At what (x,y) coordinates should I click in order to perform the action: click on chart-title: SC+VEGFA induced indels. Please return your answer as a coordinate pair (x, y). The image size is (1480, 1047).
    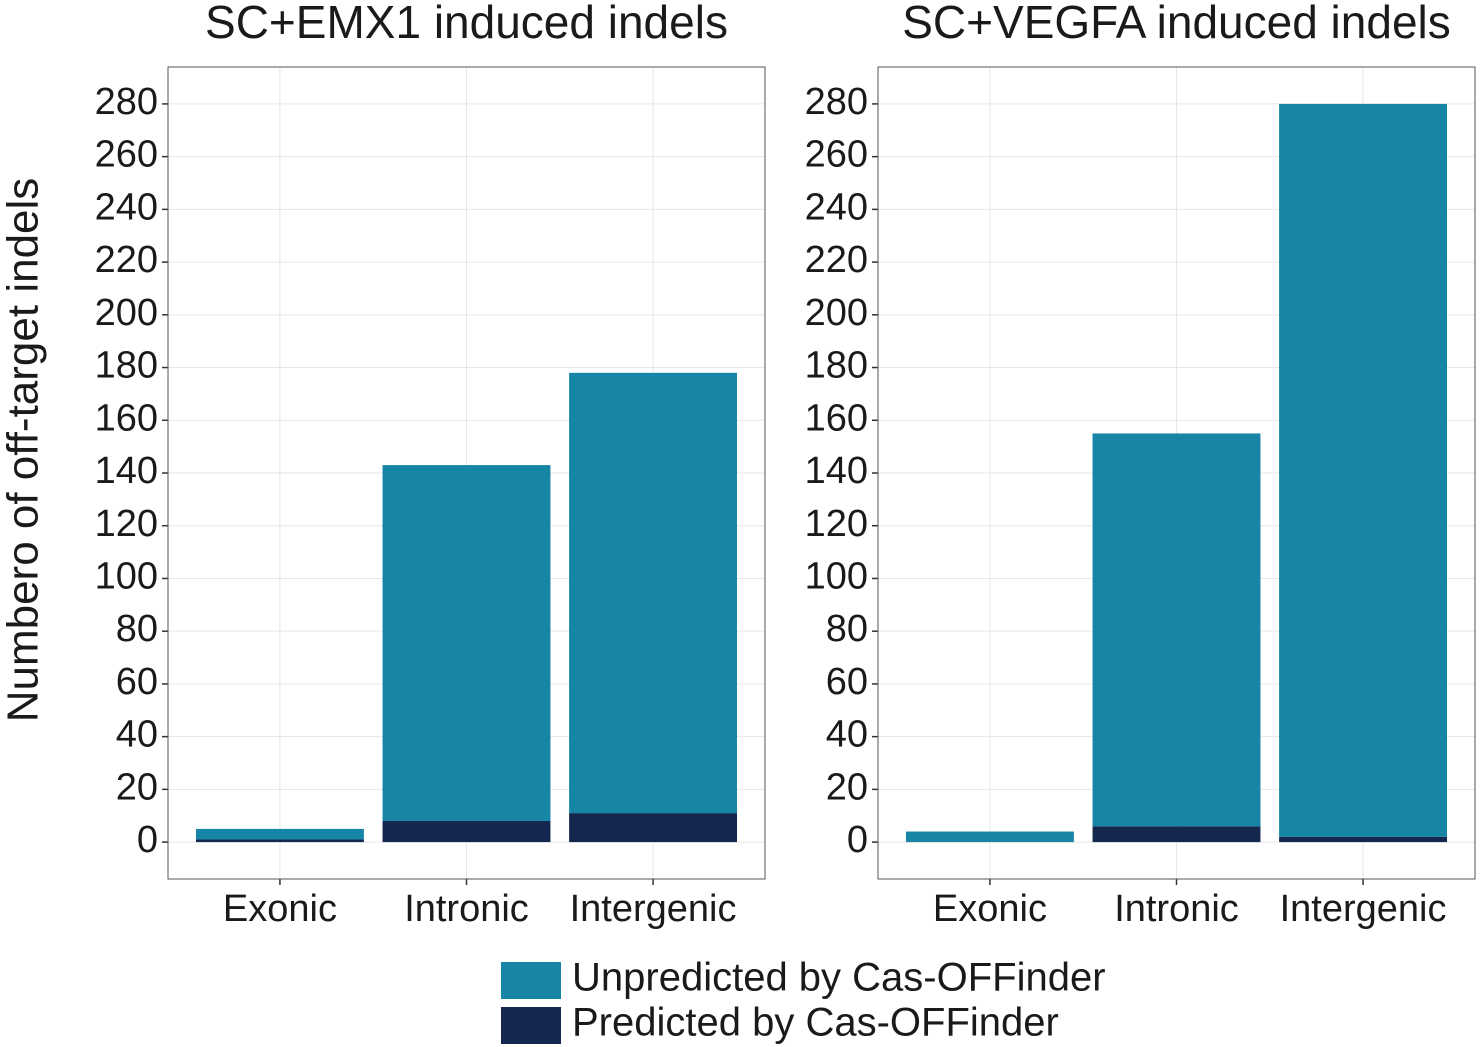
    Looking at the image, I should click on (1176, 24).